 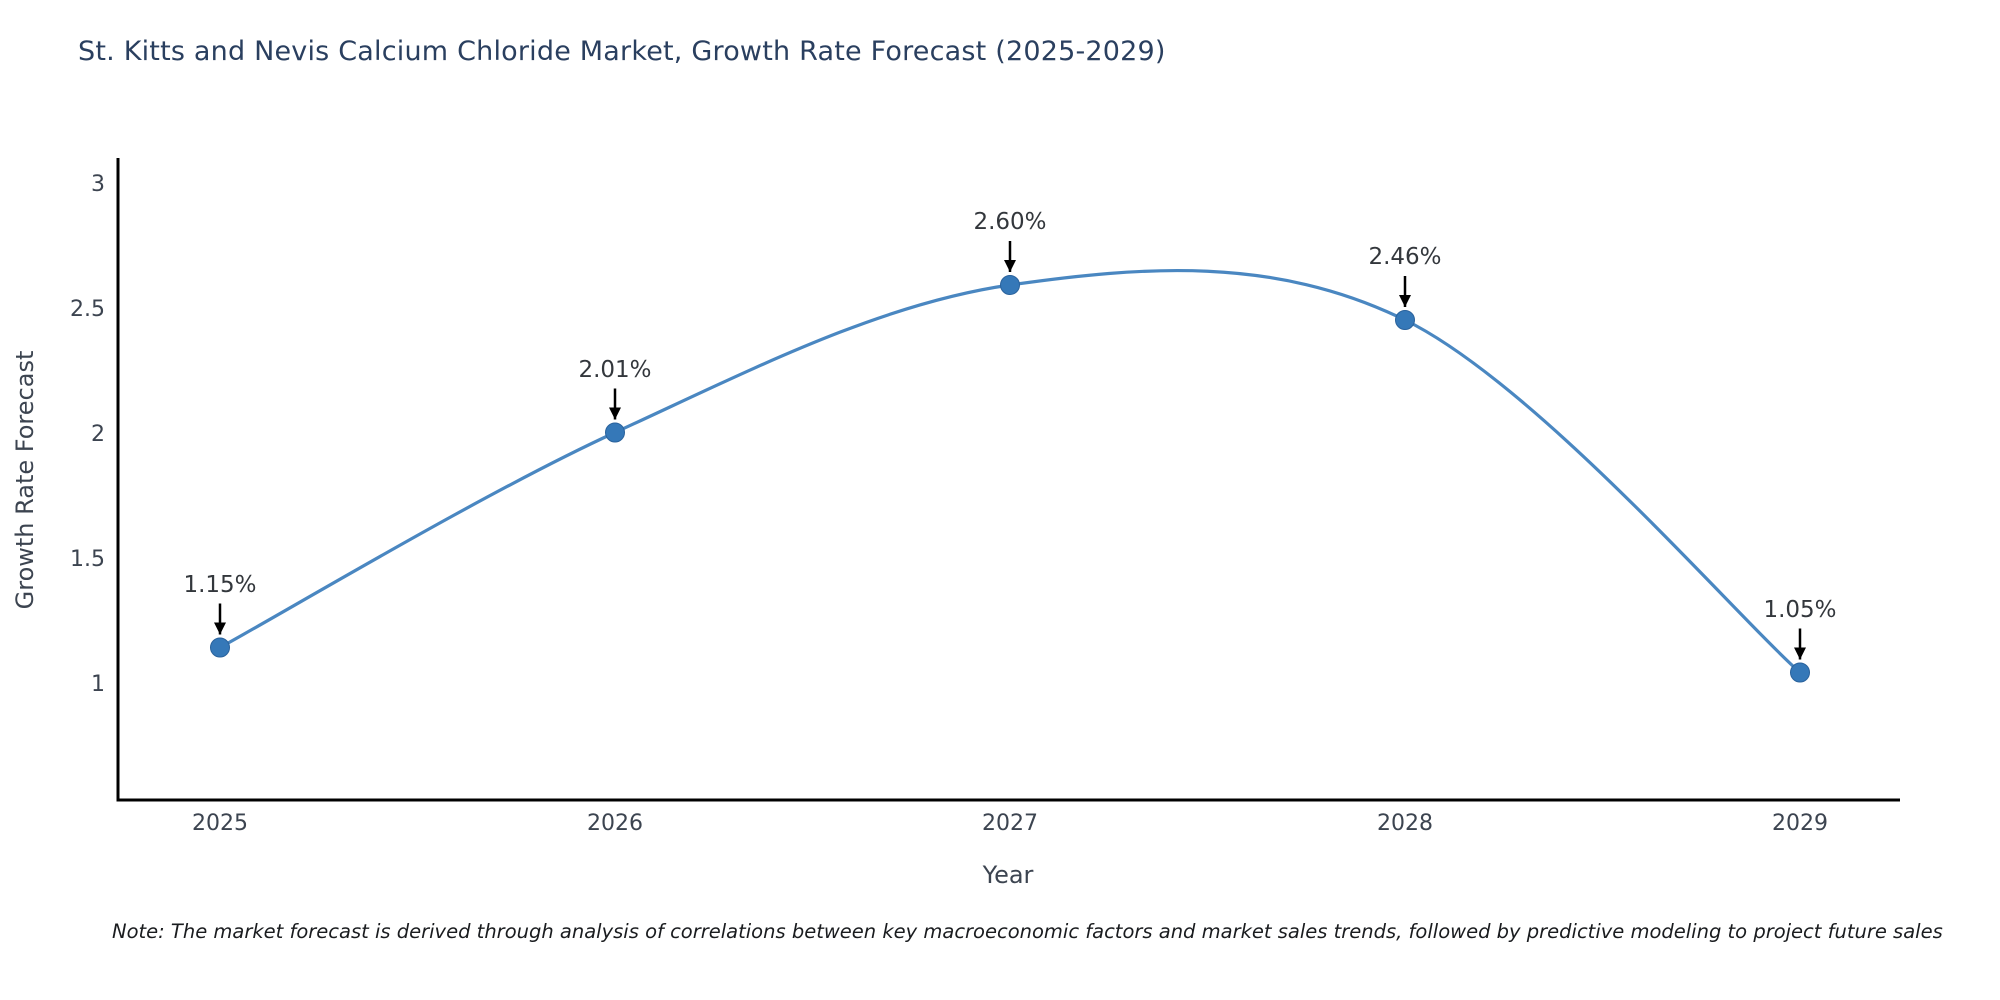 I want to click on x-tick-label: 2029, so click(x=1800, y=823).